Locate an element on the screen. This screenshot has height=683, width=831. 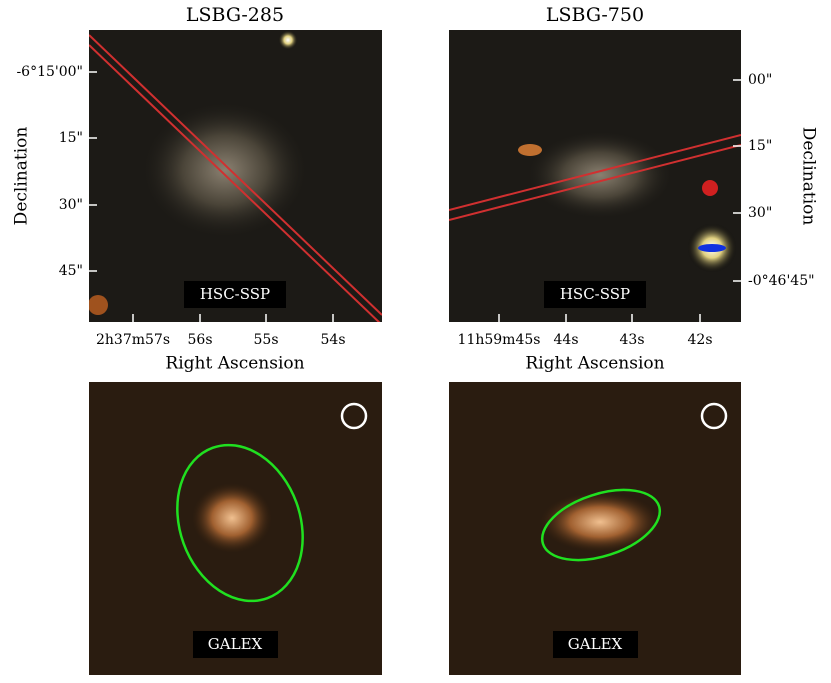
panel-title: LSBG-285 is located at coordinates (235, 15).